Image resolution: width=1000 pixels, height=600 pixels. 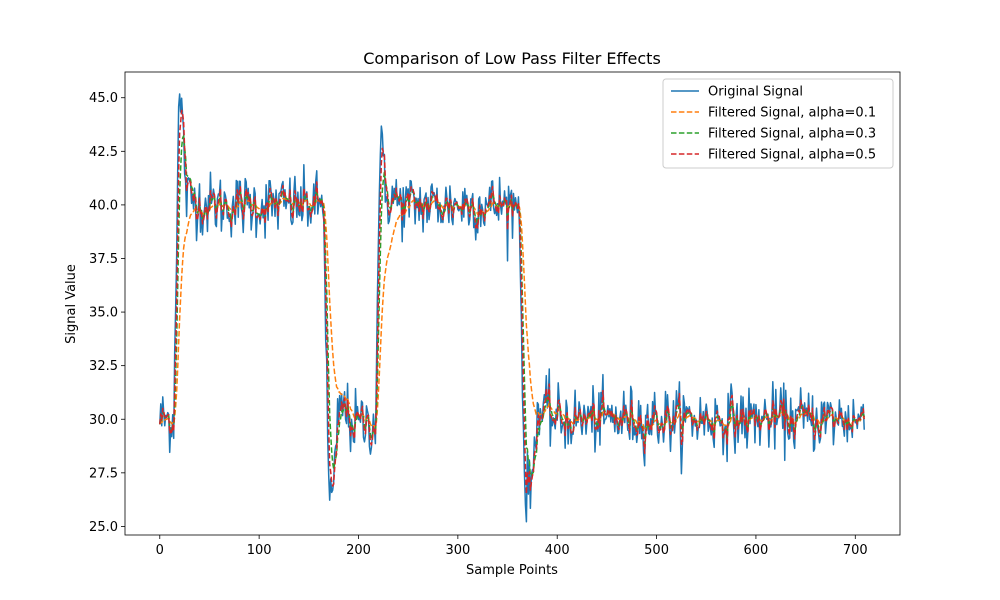 What do you see at coordinates (103, 366) in the screenshot?
I see `y-tick-label: 32.5` at bounding box center [103, 366].